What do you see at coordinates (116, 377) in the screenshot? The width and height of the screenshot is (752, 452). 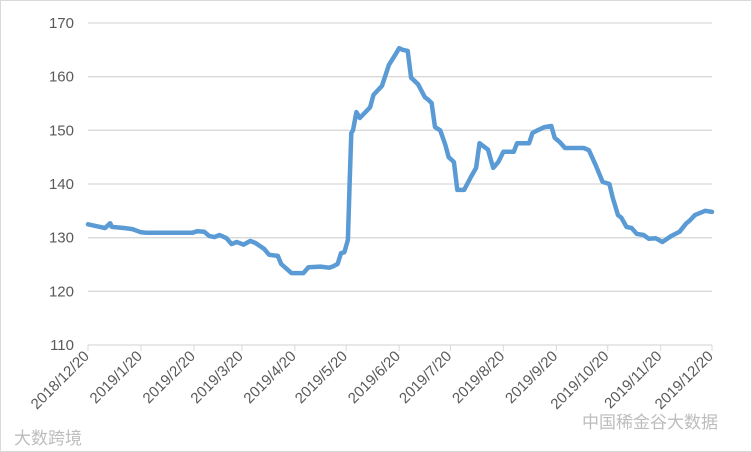 I see `x-tick-label: 2019/1/20` at bounding box center [116, 377].